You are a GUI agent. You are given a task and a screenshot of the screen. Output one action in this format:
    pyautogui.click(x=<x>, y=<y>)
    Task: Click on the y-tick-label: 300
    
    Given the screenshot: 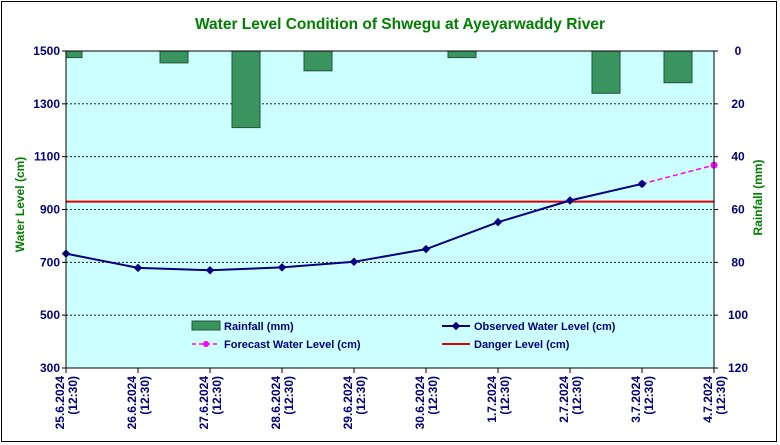 What is the action you would take?
    pyautogui.click(x=50, y=368)
    